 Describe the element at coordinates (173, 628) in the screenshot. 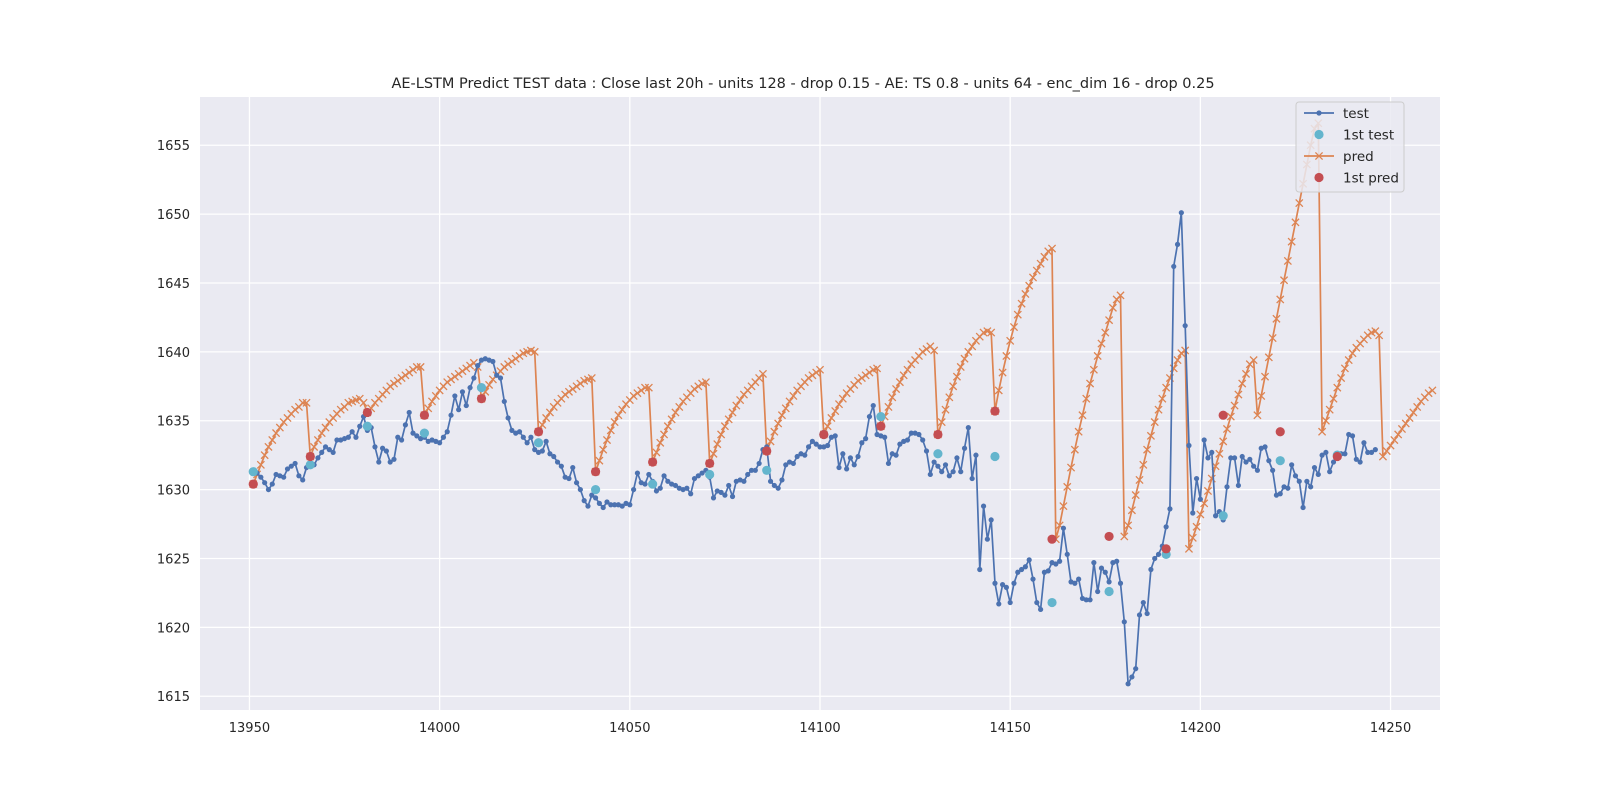

I see `y-tick-label: 1620` at that location.